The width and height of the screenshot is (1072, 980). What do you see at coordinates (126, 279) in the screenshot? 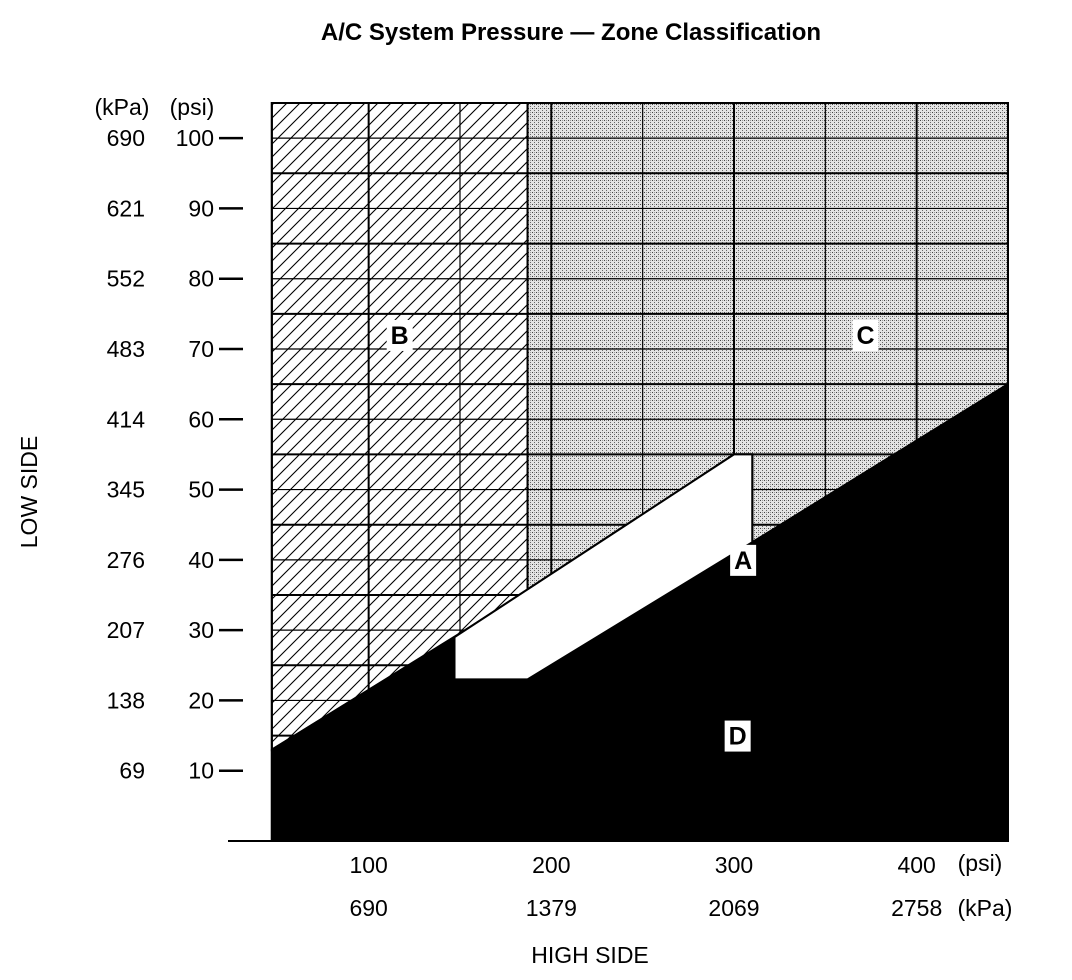
I see `y-tick-label-kpa: 552` at bounding box center [126, 279].